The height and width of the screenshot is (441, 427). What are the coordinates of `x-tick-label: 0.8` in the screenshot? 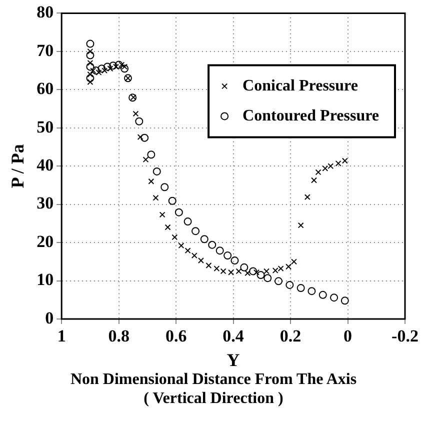 It's located at (119, 336).